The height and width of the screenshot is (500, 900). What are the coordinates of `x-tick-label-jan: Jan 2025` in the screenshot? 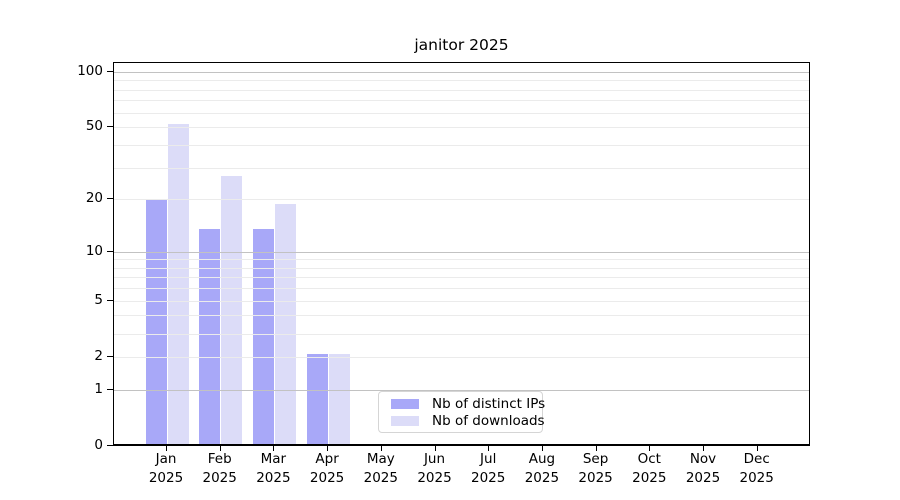 It's located at (166, 468).